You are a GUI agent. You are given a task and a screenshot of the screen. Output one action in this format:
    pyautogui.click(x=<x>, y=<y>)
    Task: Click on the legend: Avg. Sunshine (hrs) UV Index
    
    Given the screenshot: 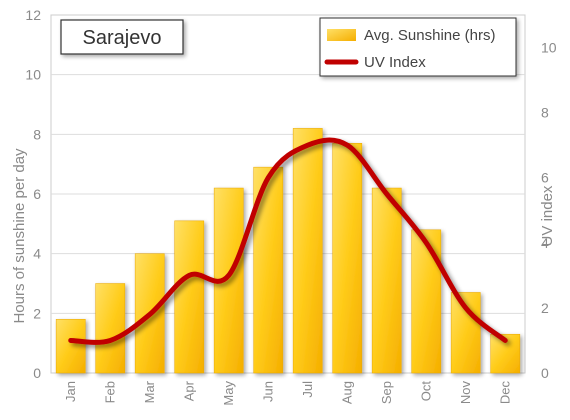 What is the action you would take?
    pyautogui.click(x=418, y=47)
    